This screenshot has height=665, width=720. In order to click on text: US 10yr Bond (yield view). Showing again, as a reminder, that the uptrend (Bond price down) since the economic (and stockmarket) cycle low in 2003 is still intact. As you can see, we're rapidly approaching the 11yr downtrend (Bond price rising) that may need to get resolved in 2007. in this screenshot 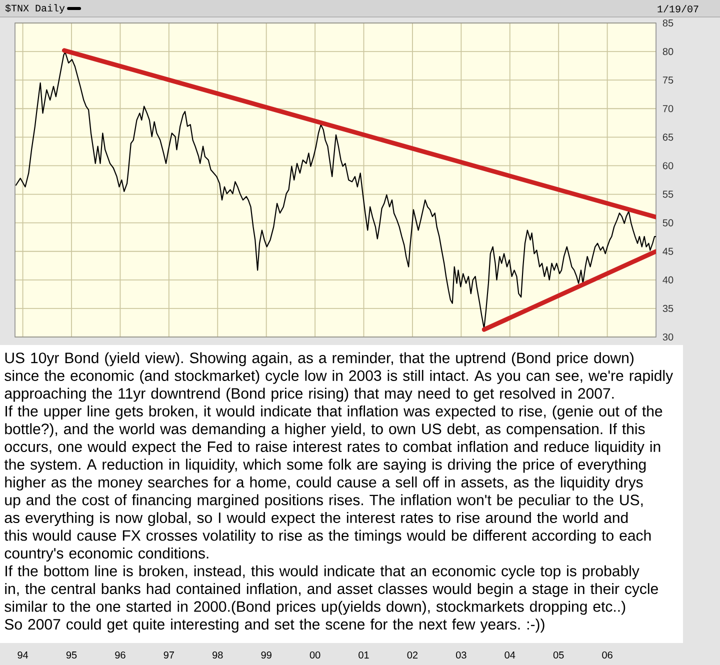, I will do `click(339, 377)`.